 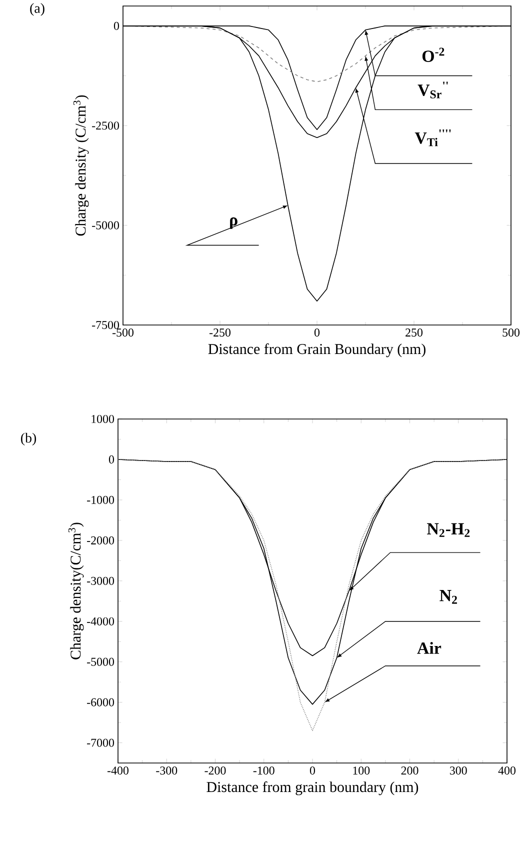 What do you see at coordinates (414, 332) in the screenshot?
I see `x-tick-label: 250` at bounding box center [414, 332].